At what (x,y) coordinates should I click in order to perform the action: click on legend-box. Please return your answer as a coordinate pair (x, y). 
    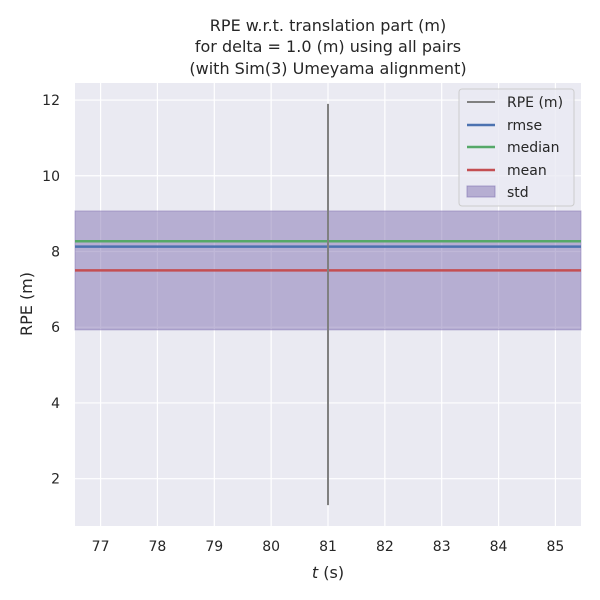
    Looking at the image, I should click on (516, 147).